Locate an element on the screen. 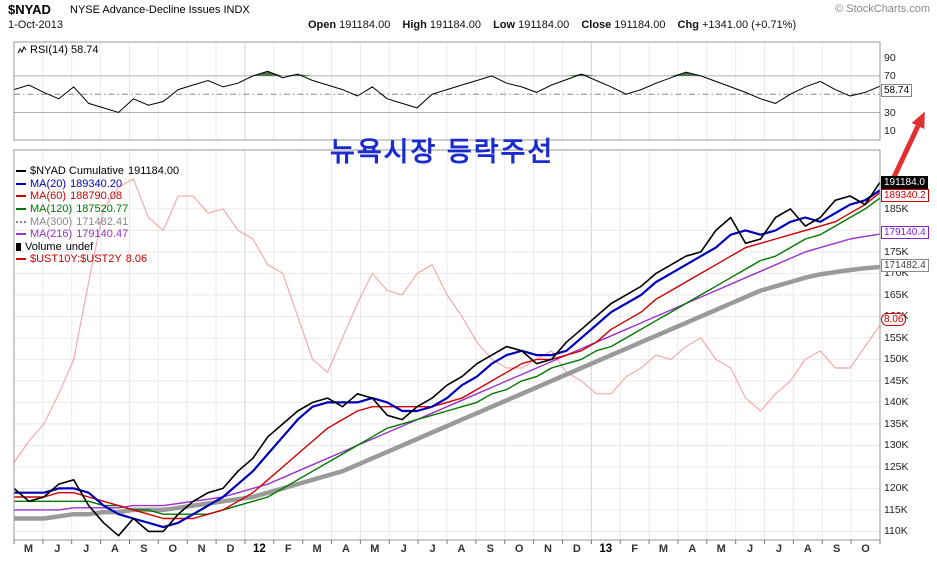 This screenshot has width=937, height=561. legend-value: 179140.47 is located at coordinates (102, 234).